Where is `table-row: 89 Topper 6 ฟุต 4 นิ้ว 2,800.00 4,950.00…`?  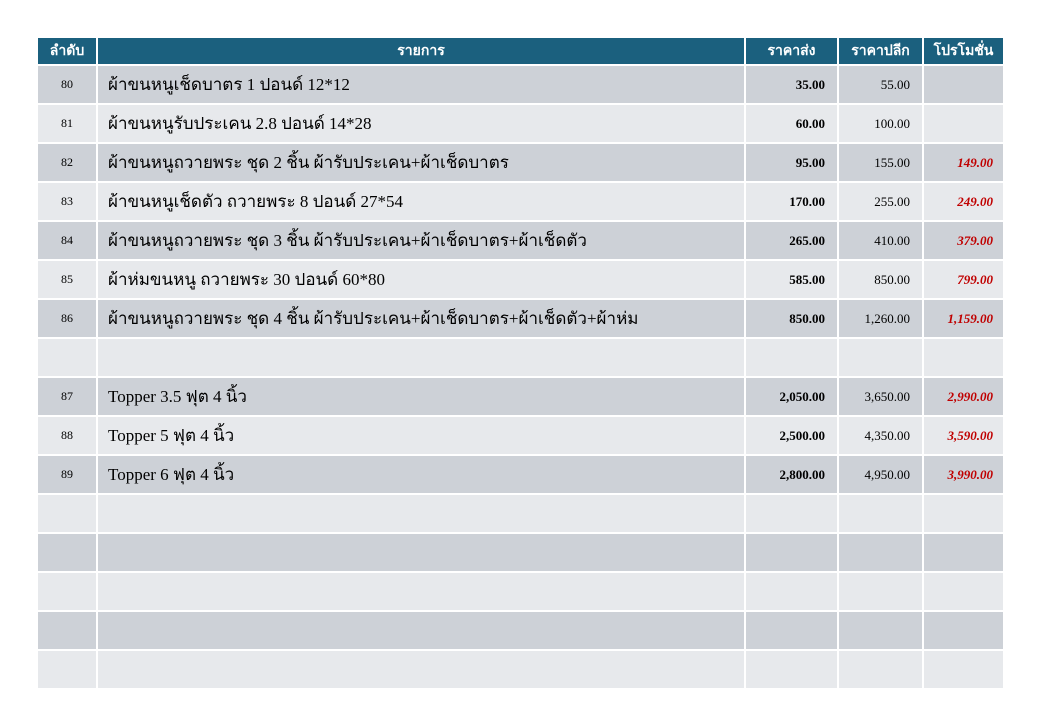
table-row: 89 Topper 6 ฟุต 4 นิ้ว 2,800.00 4,950.00… is located at coordinates (520, 474).